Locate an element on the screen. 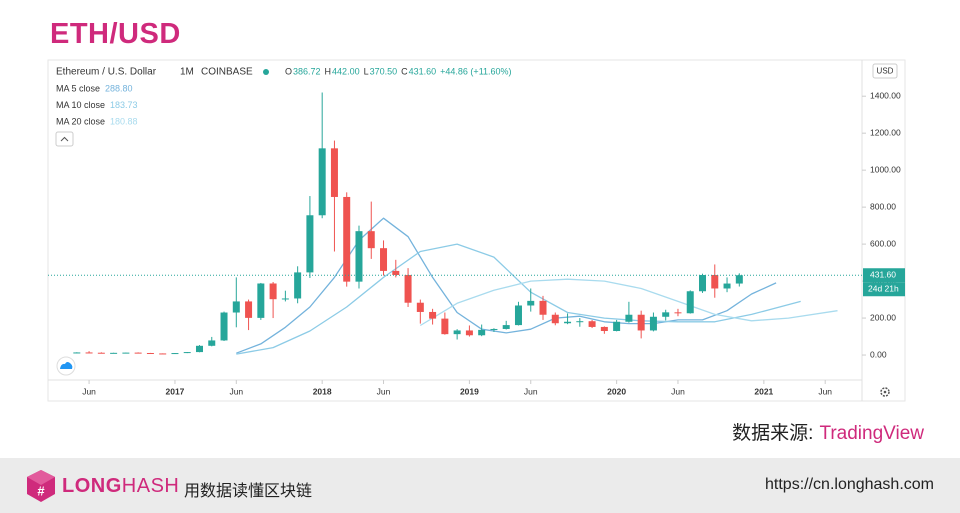  y-tick-label: 600.00 is located at coordinates (883, 243).